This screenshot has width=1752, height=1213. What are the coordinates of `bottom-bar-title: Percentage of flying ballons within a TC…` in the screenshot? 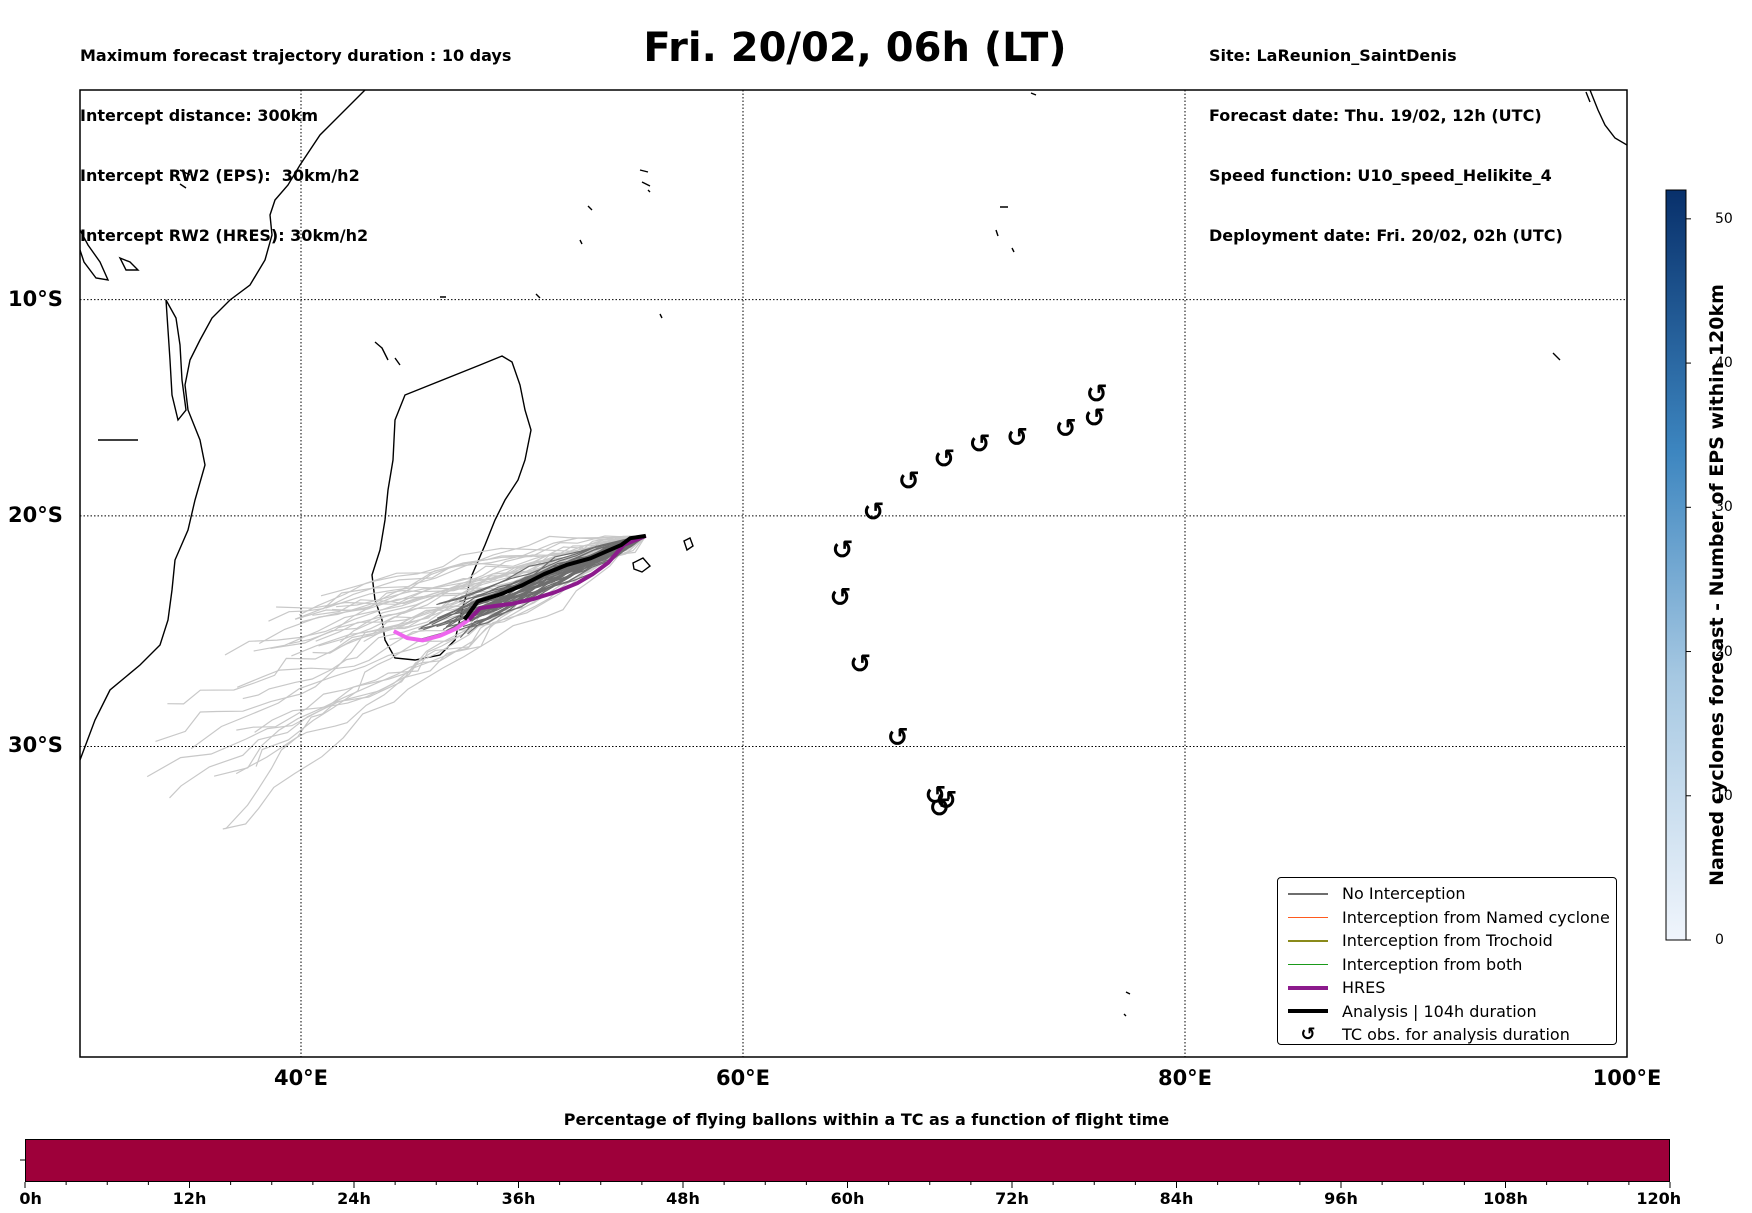 It's located at (866, 1119).